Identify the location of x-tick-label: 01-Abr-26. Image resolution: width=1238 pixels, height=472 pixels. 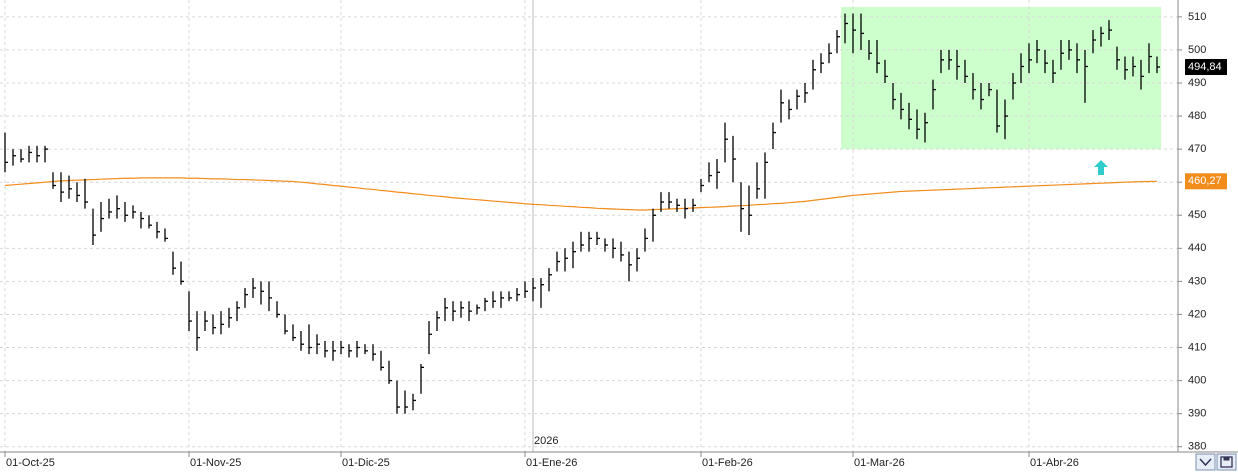
(1054, 463).